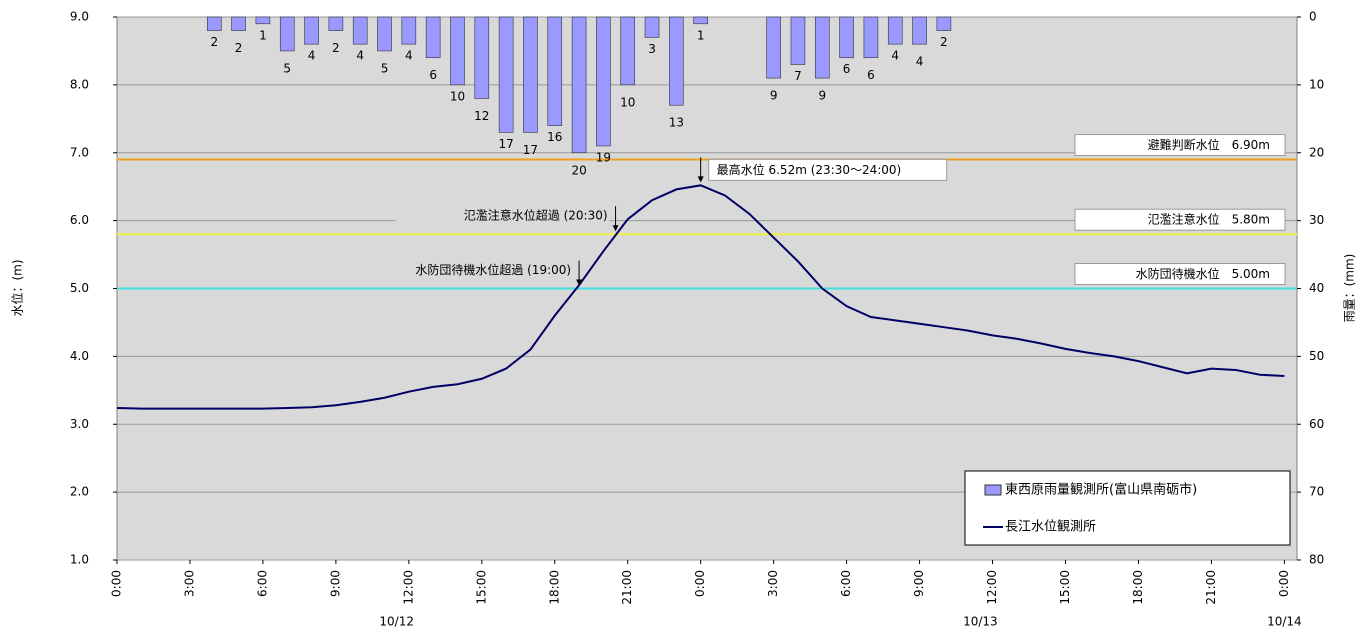 The image size is (1362, 638). I want to click on x-tick-label: 12:00, so click(992, 587).